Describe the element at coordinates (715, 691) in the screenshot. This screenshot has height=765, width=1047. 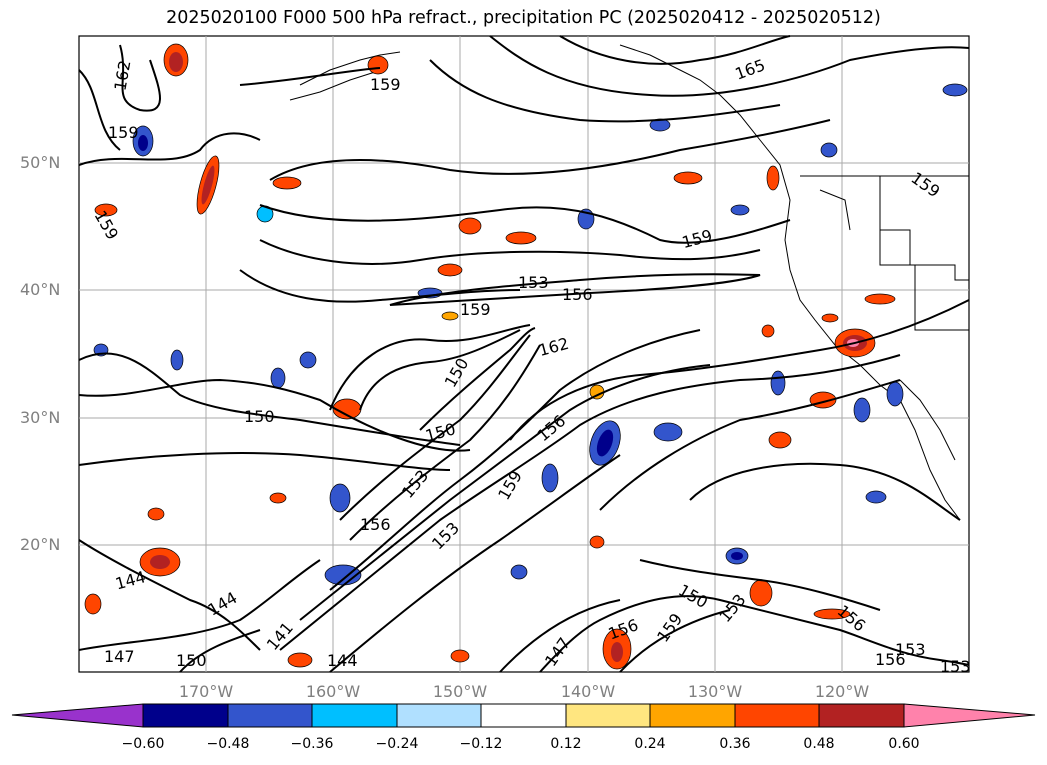
I see `lon-label: 130°W` at that location.